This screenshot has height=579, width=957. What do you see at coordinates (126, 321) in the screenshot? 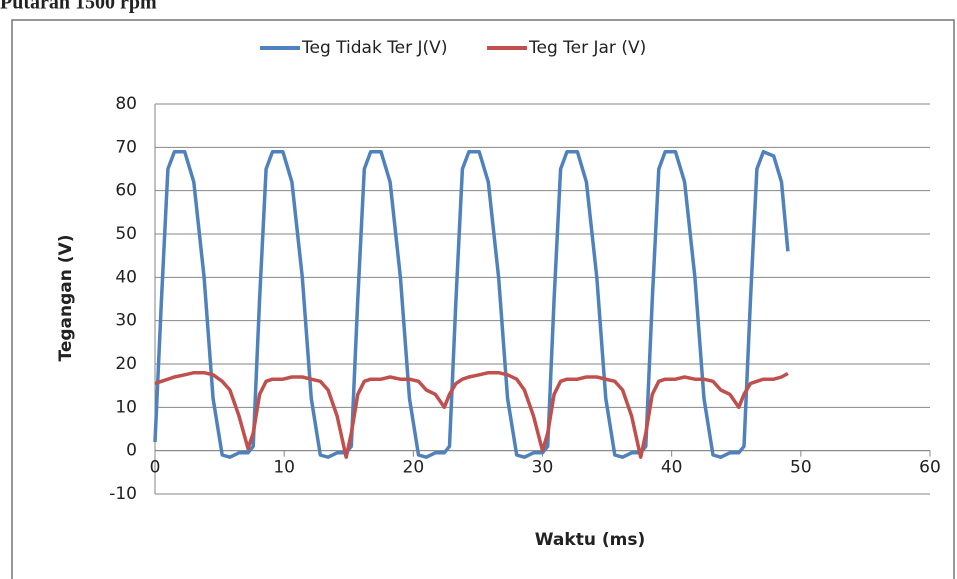
I see `y-tick-label: 30` at bounding box center [126, 321].